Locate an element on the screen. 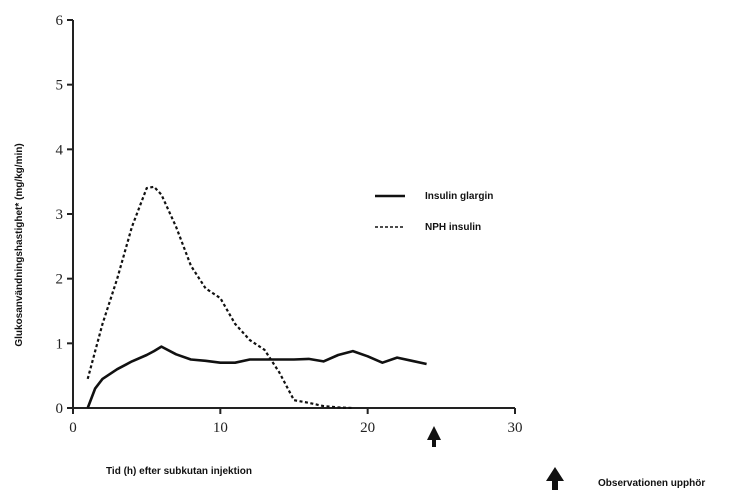  x-tick-label: 10 is located at coordinates (220, 428).